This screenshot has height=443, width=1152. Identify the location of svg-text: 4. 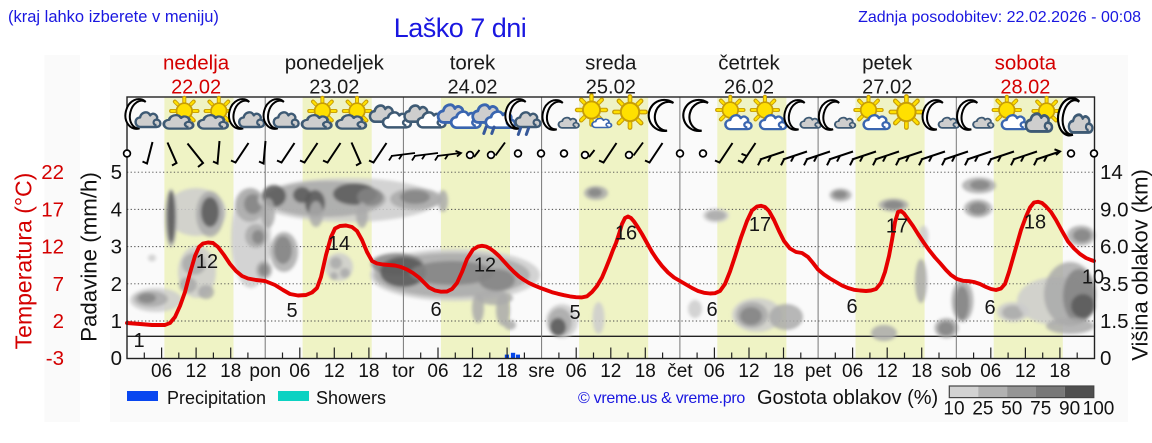
(116, 209).